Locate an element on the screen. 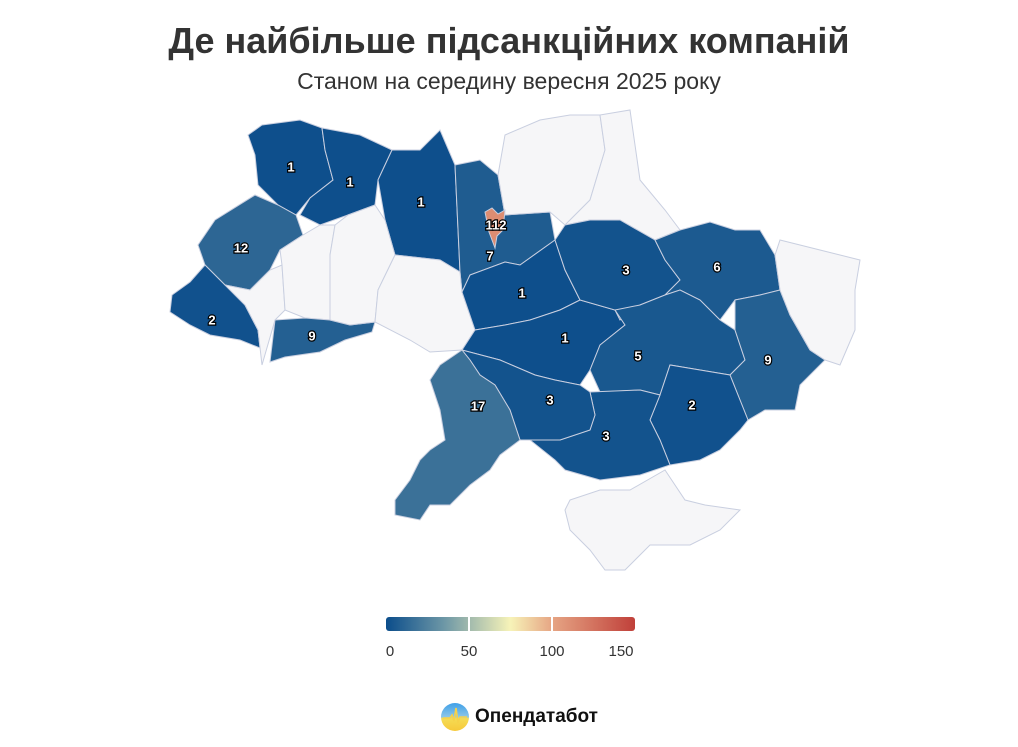 Image resolution: width=1018 pixels, height=747 pixels. region-value-label-lviv: 12 is located at coordinates (241, 247).